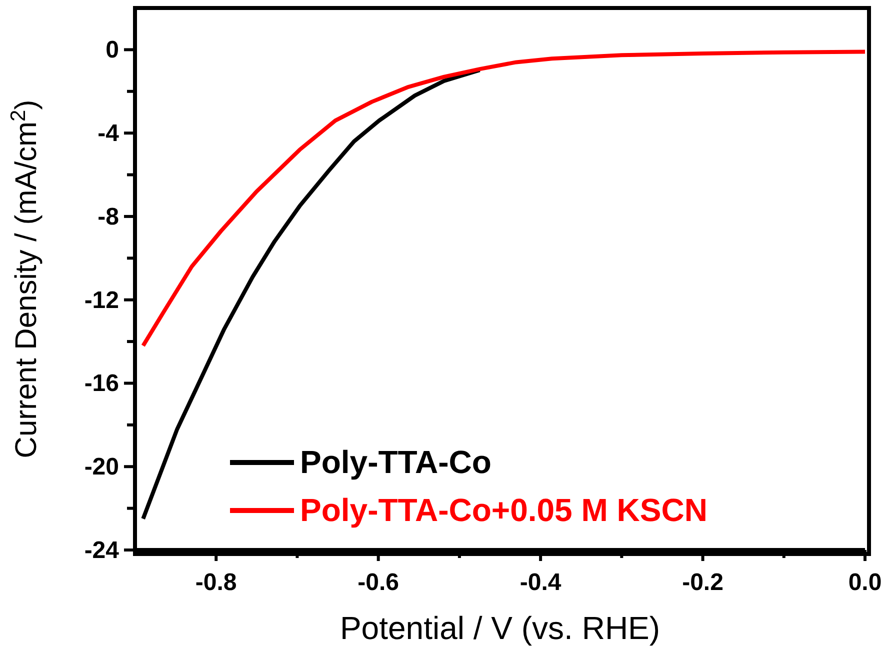 The image size is (892, 653). What do you see at coordinates (379, 582) in the screenshot?
I see `x-tick-label: -0.6` at bounding box center [379, 582].